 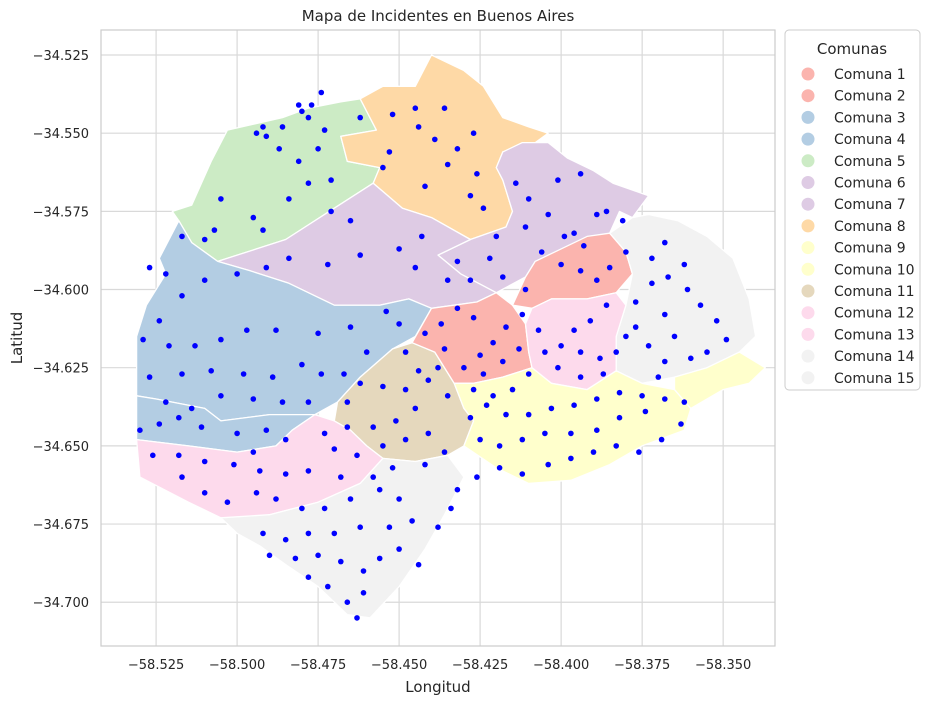 What do you see at coordinates (723, 665) in the screenshot?
I see `x-tick-label: −58.350` at bounding box center [723, 665].